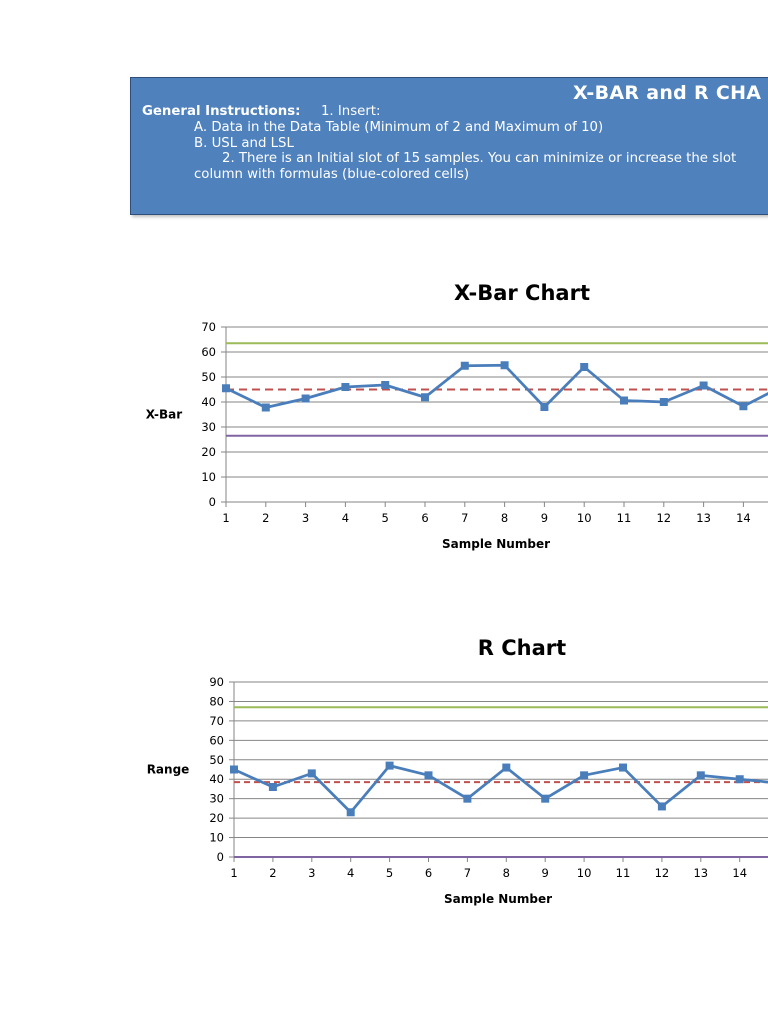 The height and width of the screenshot is (1024, 768). Describe the element at coordinates (623, 873) in the screenshot. I see `r-x-tick-label: 11` at that location.